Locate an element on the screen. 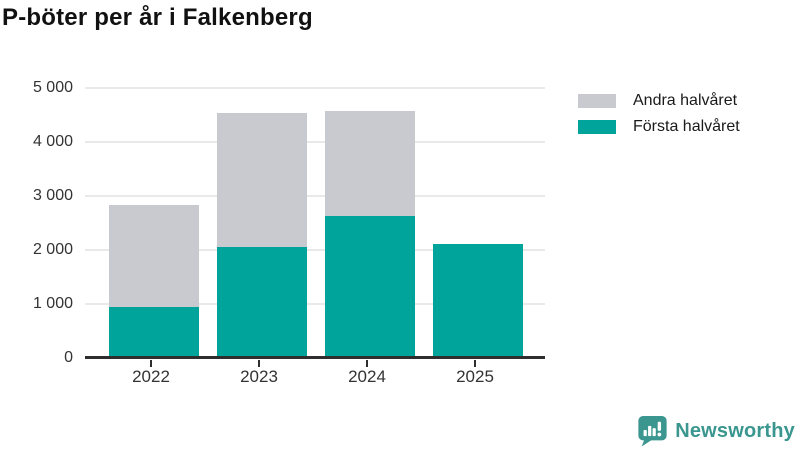  legend-label: Första halvåret is located at coordinates (686, 126).